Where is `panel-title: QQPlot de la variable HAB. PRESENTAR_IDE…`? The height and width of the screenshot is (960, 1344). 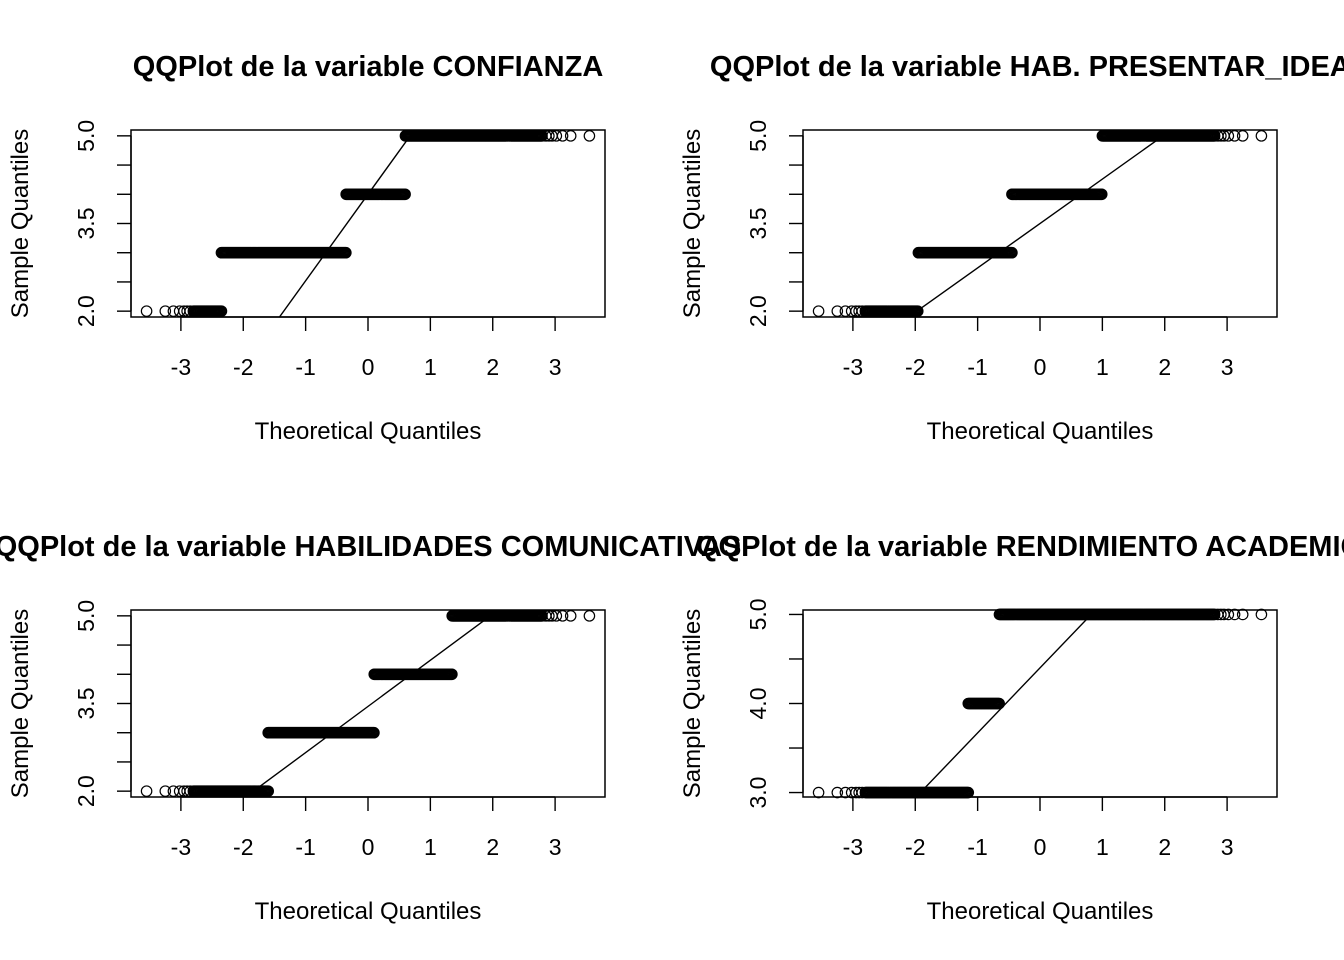
panel-title: QQPlot de la variable HAB. PRESENTAR_IDE… is located at coordinates (1027, 67).